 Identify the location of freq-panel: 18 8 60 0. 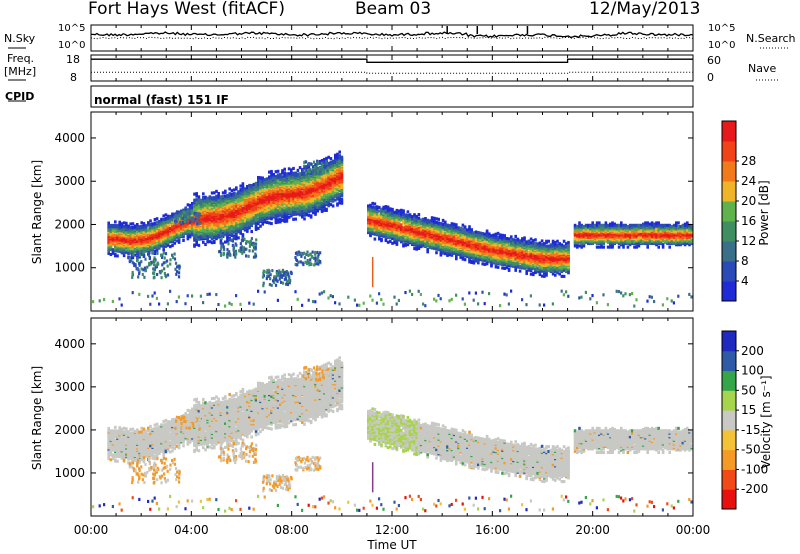
(394, 77).